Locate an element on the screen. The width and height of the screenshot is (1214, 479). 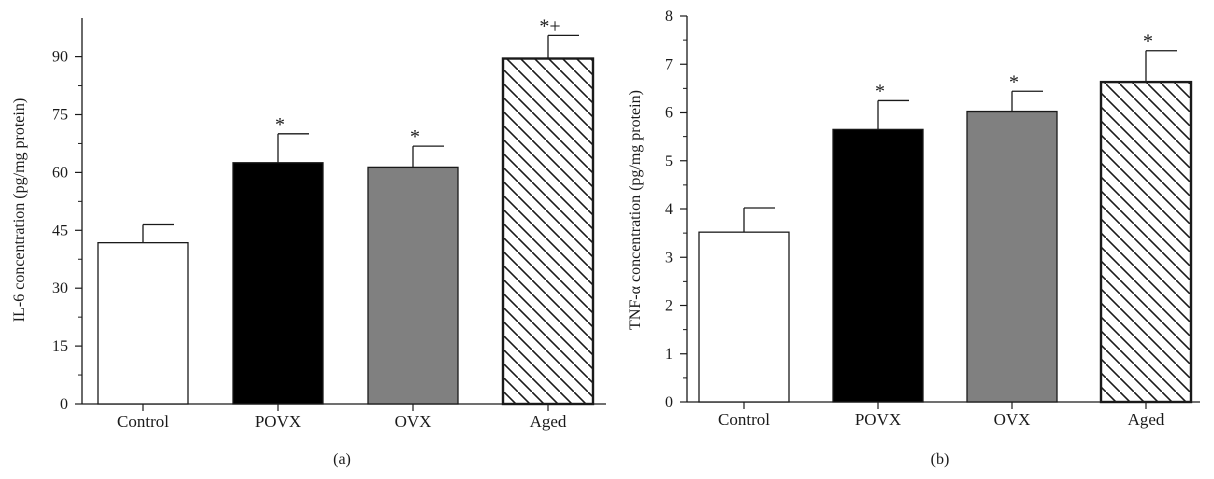
y-tick-label: 7 is located at coordinates (669, 64).